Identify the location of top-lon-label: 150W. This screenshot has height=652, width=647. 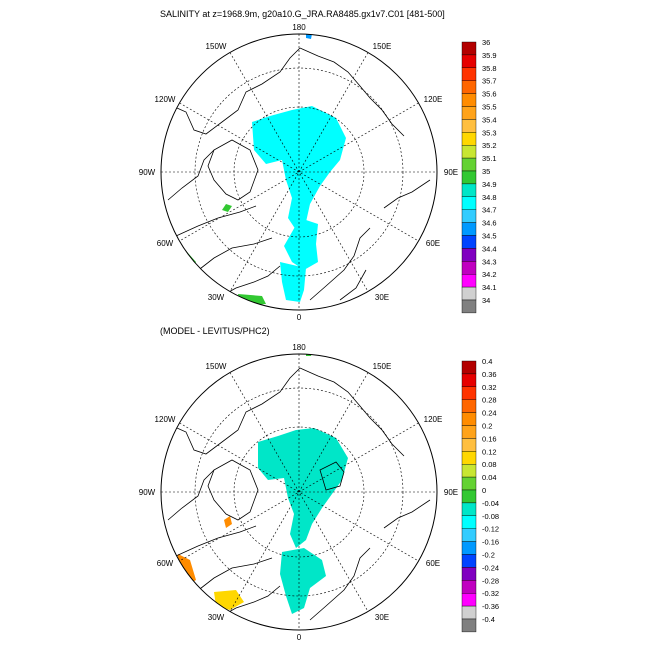
(216, 46).